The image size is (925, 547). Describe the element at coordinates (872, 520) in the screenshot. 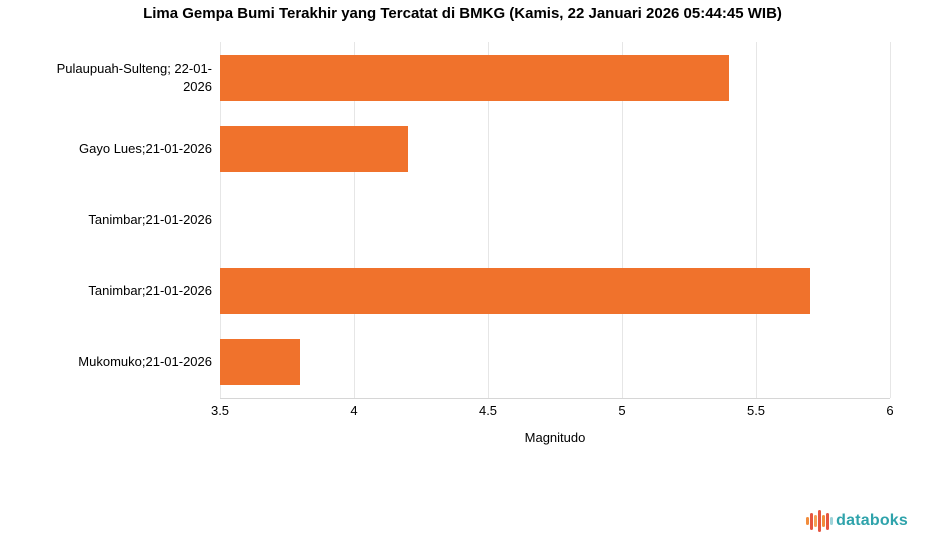

I see `databoks-logo-text: databoks` at that location.